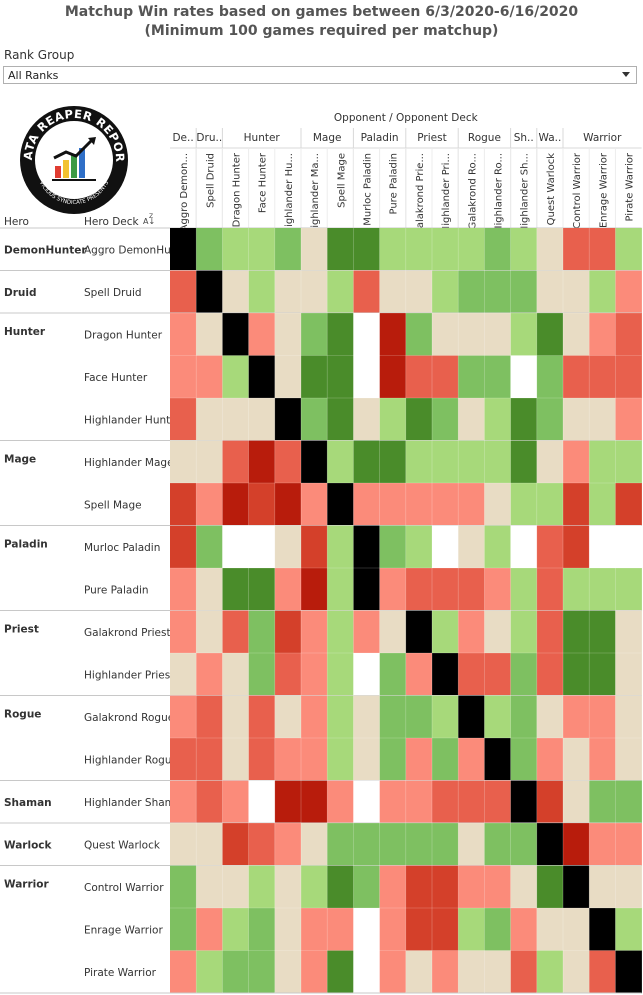 The image size is (643, 995). Describe the element at coordinates (182, 138) in the screenshot. I see `opponent-class-label: De..` at that location.